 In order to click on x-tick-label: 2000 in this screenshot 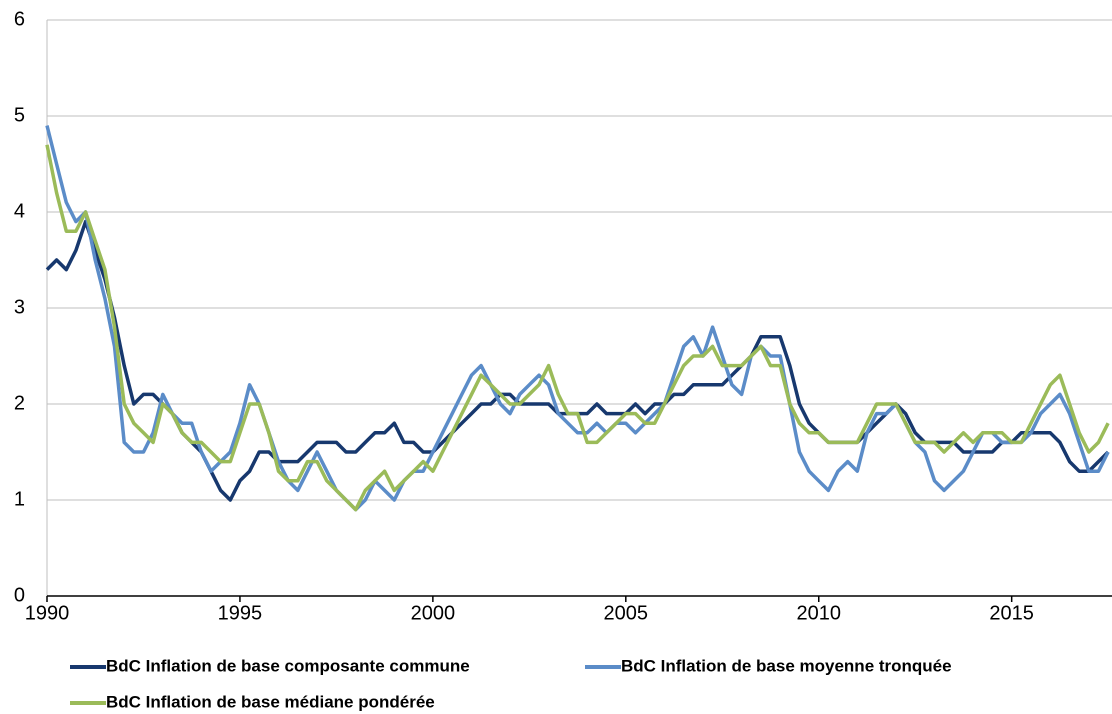, I will do `click(433, 613)`.